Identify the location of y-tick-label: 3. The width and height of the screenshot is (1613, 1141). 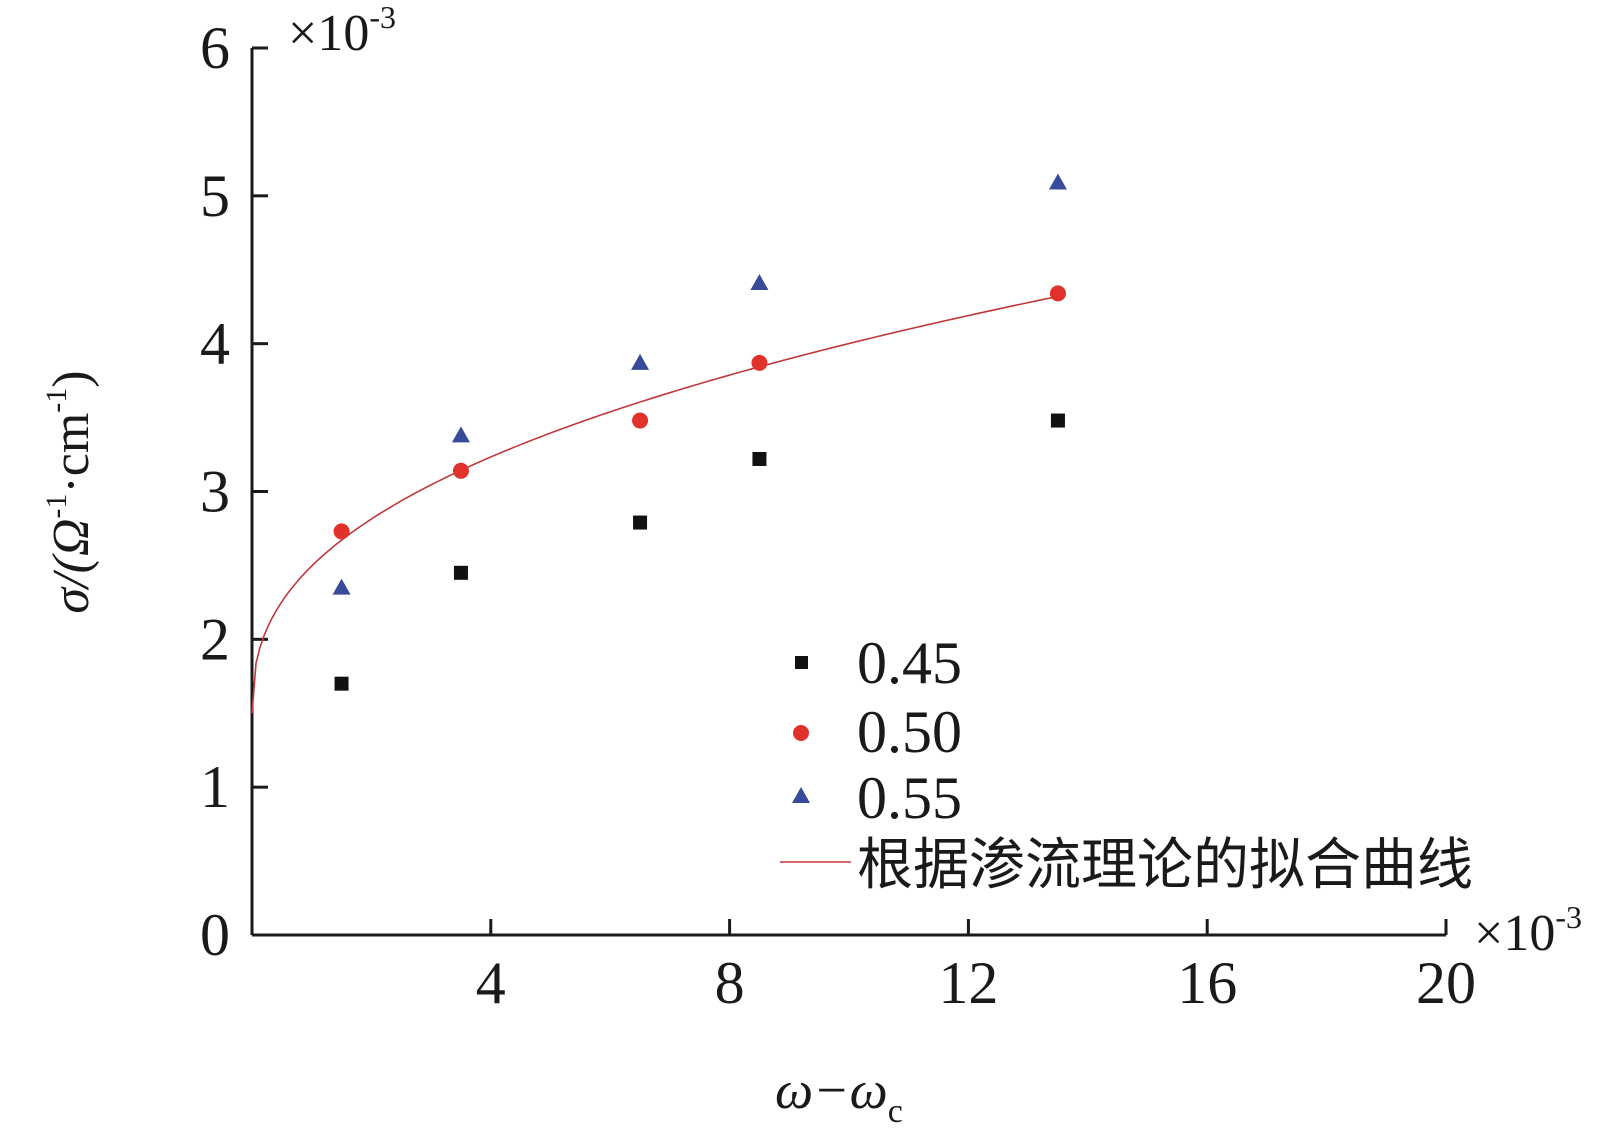
(215, 492).